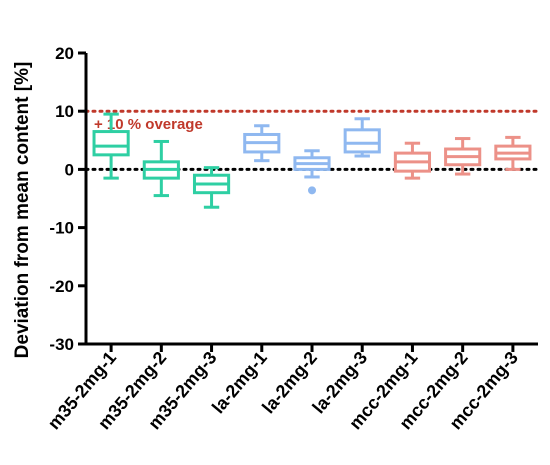  I want to click on y-tick-label: -30, so click(61, 344).